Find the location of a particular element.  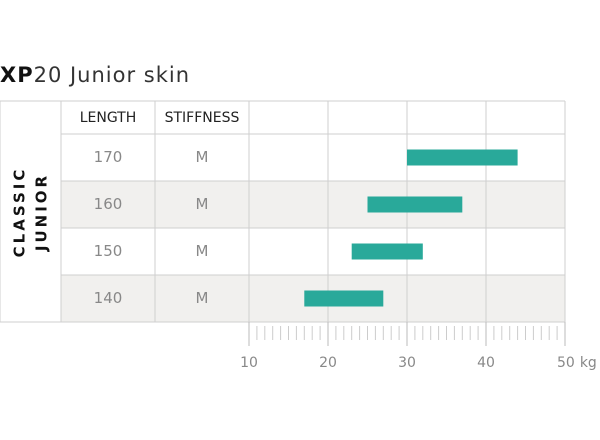

x-tick-label: 20 is located at coordinates (328, 363).